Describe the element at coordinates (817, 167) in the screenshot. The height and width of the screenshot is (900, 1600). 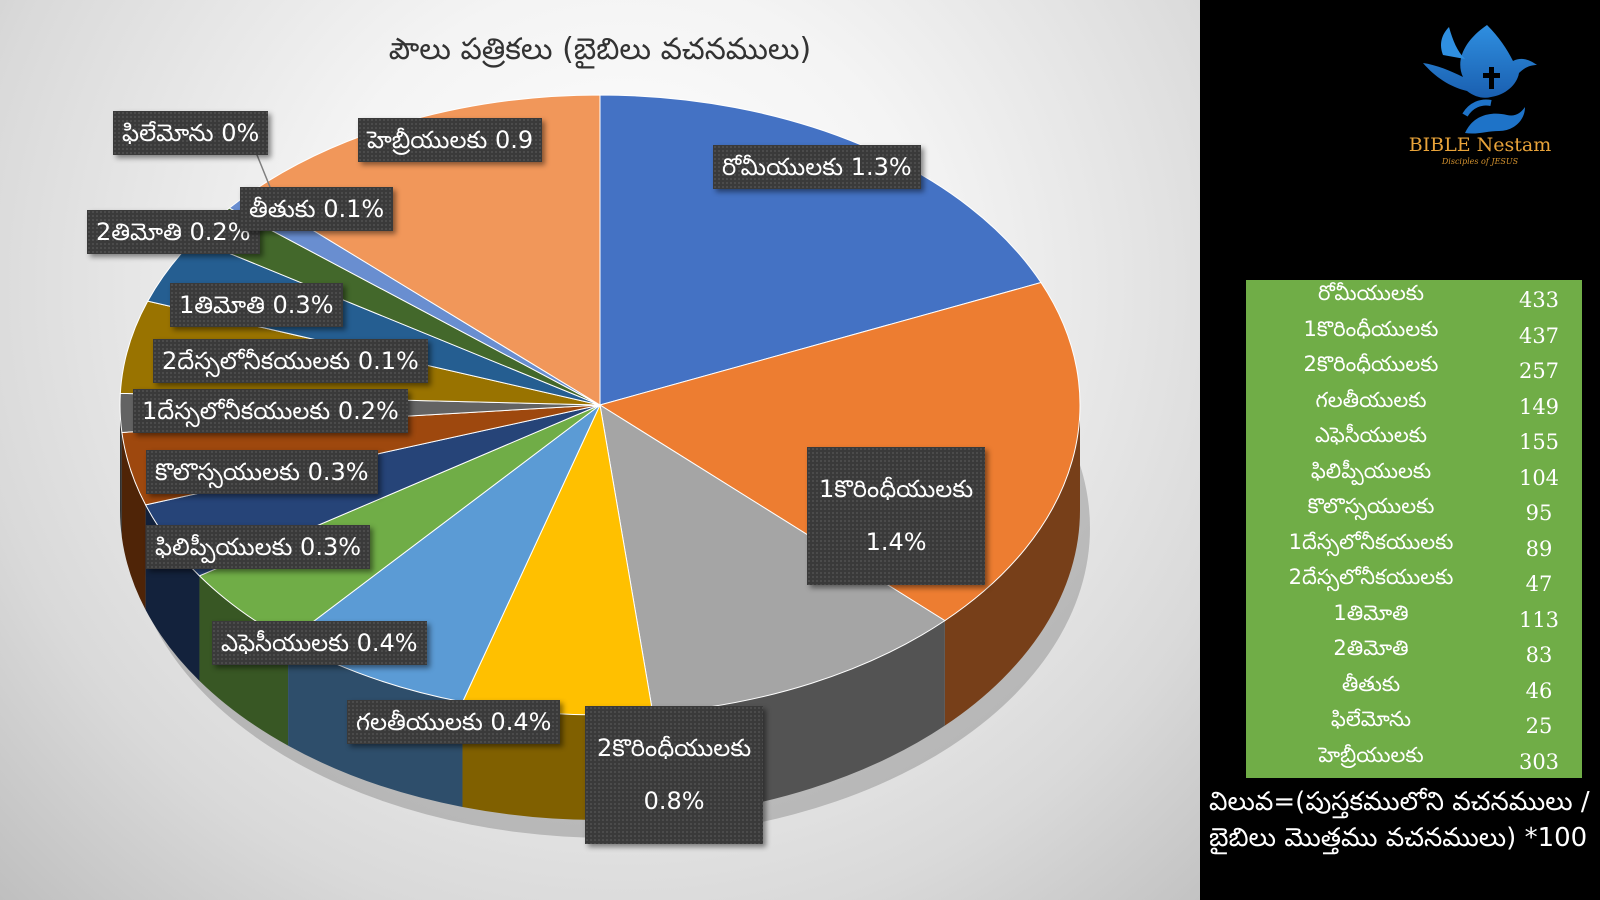
I see `slice-label-romans: రోమీయులకు 1.3%` at that location.